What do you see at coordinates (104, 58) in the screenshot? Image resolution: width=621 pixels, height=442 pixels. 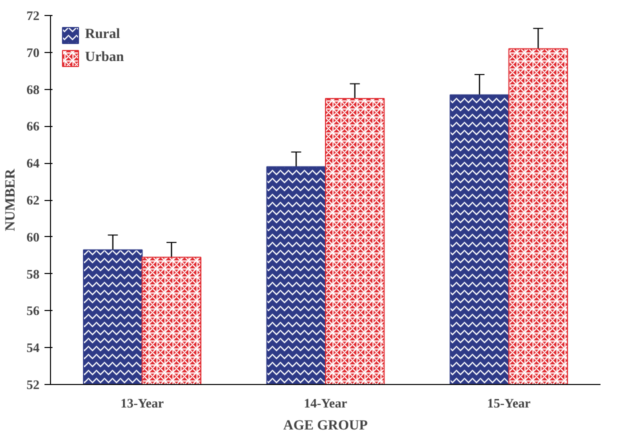 I see `legend-label: Urban` at bounding box center [104, 58].